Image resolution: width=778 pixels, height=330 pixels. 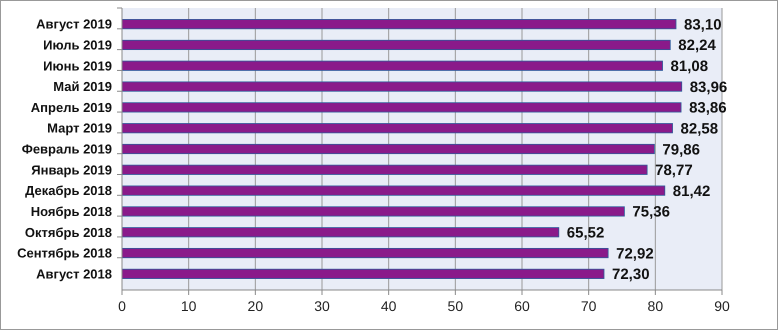 I want to click on x-tick-label: 50, so click(x=456, y=306).